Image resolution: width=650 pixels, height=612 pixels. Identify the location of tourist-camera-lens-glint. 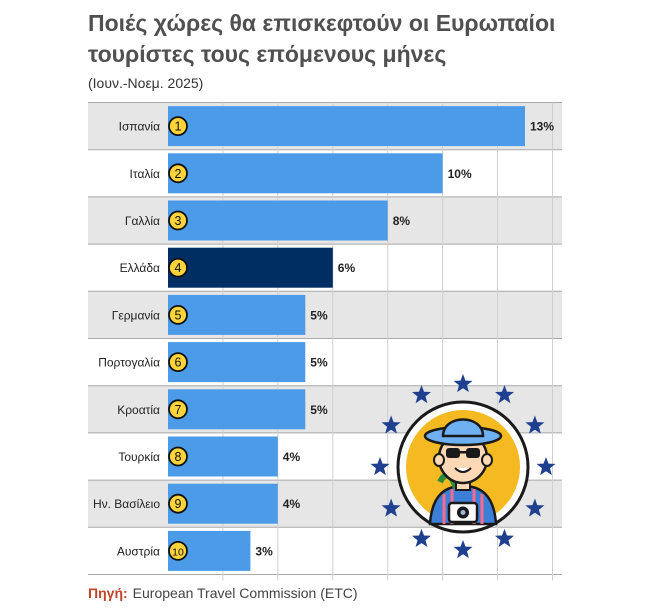
(463, 512).